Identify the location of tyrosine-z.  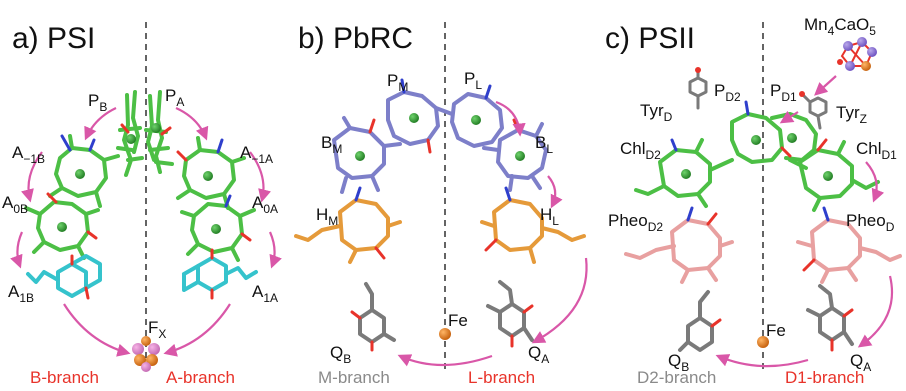
(813, 110).